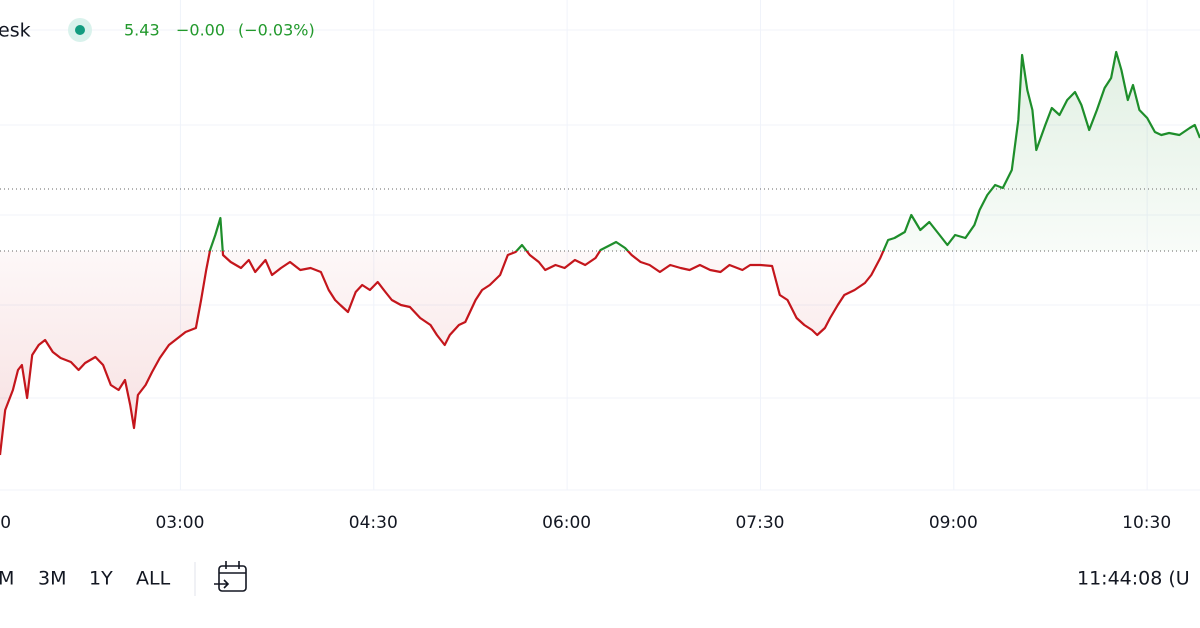 This screenshot has height=628, width=1200. What do you see at coordinates (595, 578) in the screenshot?
I see `toolbar: M 3M 1Y ALL 11:44:08 (U` at bounding box center [595, 578].